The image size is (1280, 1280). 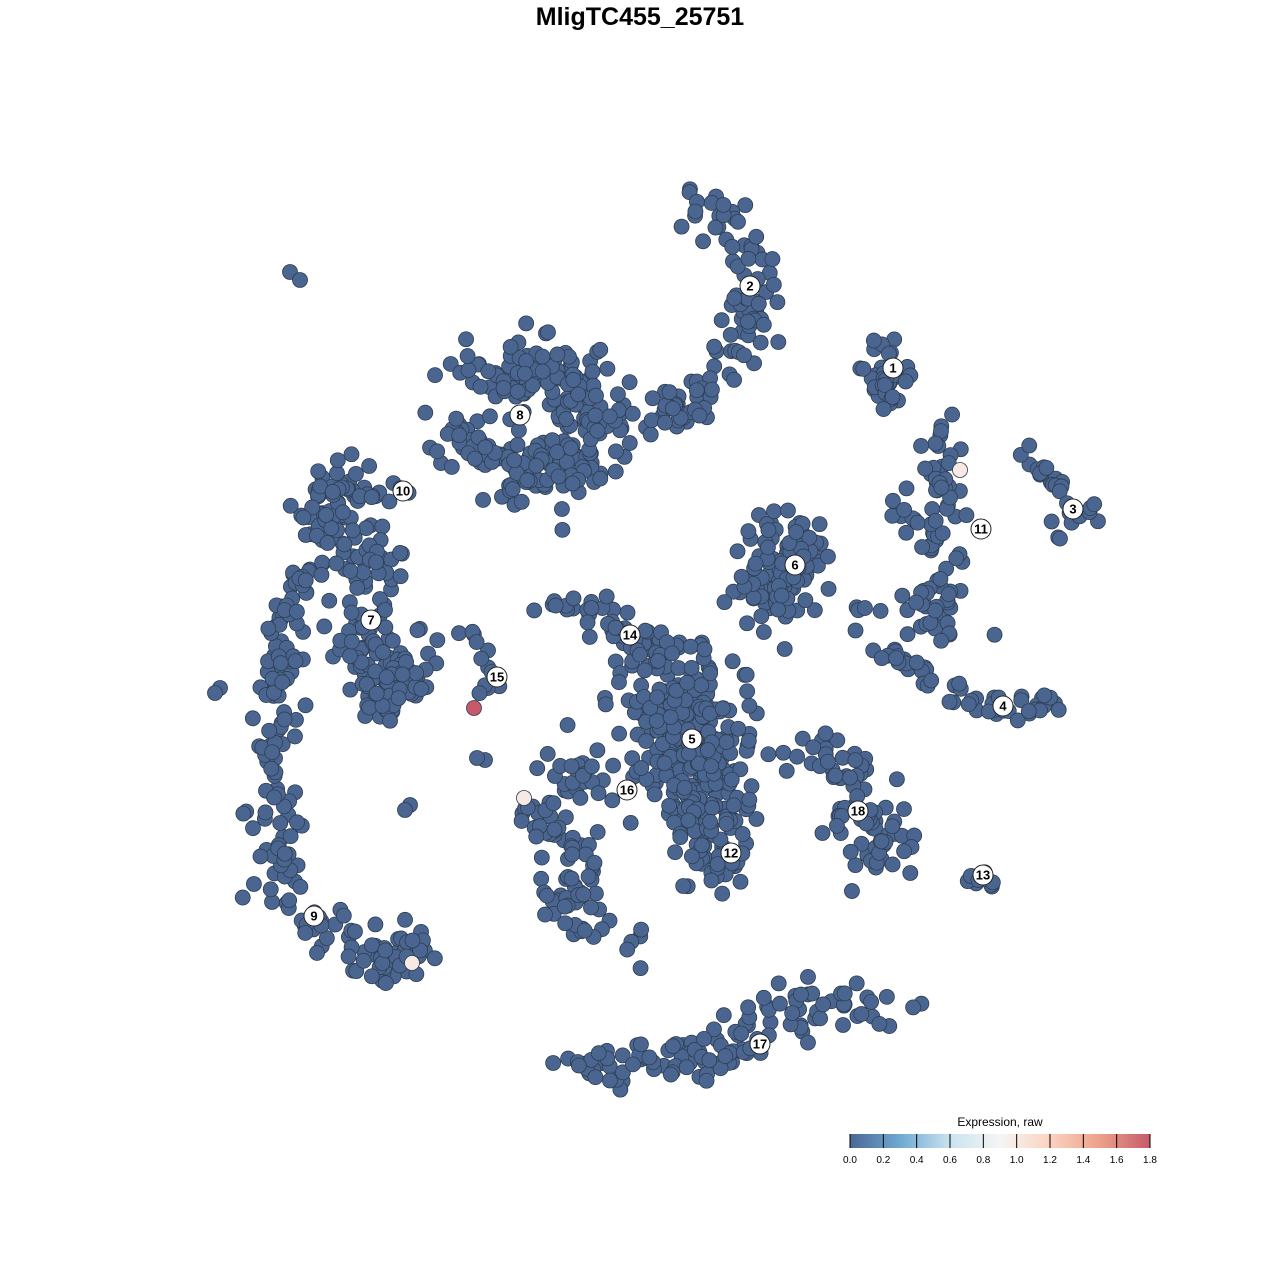 I want to click on svg-text: 16, so click(x=627, y=790).